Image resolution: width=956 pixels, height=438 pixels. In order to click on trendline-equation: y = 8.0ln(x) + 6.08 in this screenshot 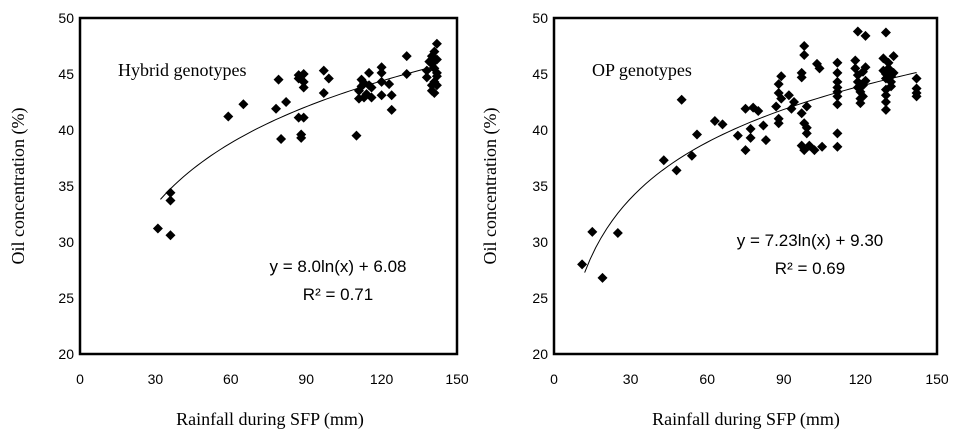, I will do `click(337, 266)`.